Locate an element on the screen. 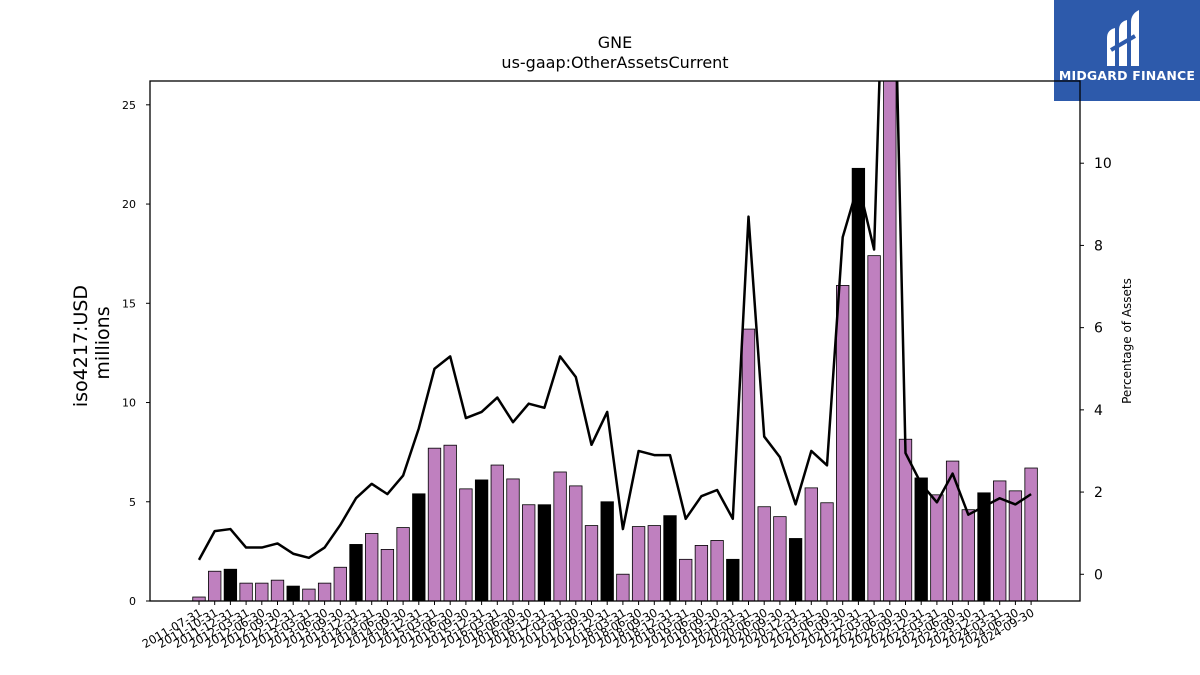 This screenshot has width=1200, height=675. y-left-tick-label-0: 0 is located at coordinates (132, 601).